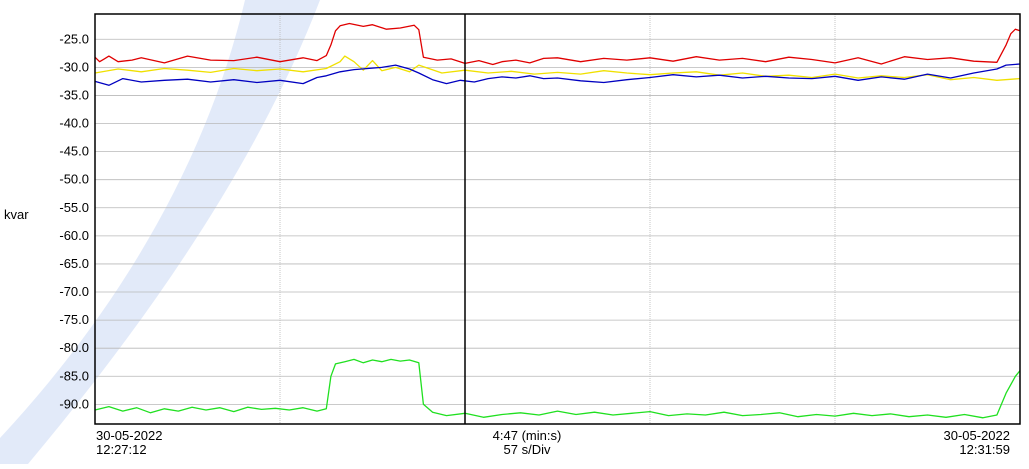  Describe the element at coordinates (74, 179) in the screenshot. I see `y-tick-label: -50.0` at that location.